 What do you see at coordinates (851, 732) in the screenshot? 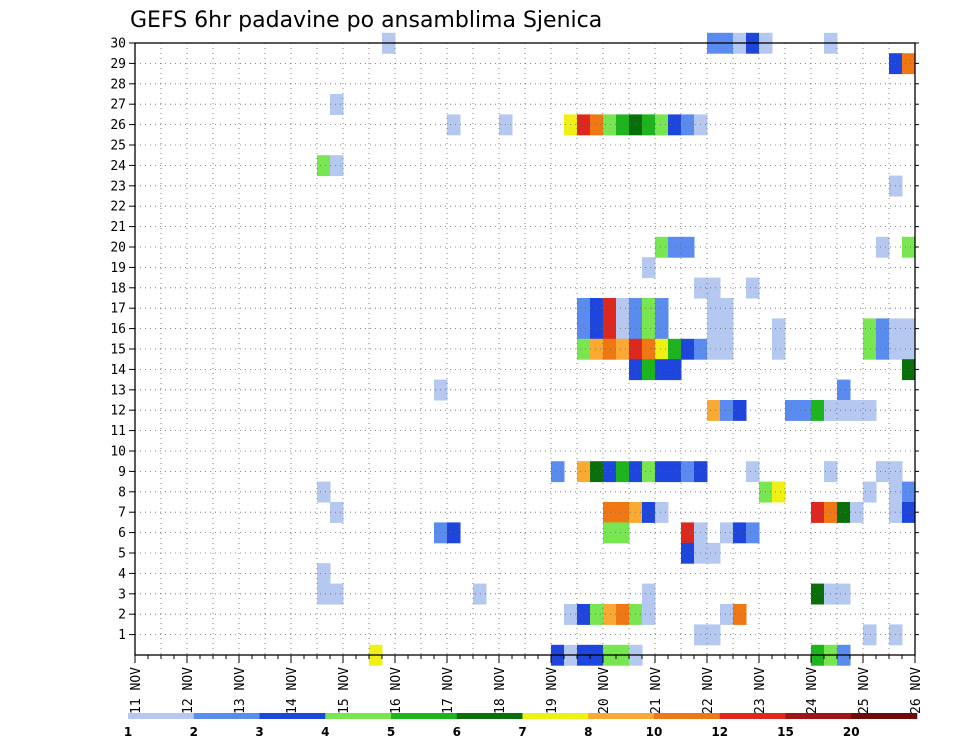
I see `legend-label: 20` at bounding box center [851, 732].